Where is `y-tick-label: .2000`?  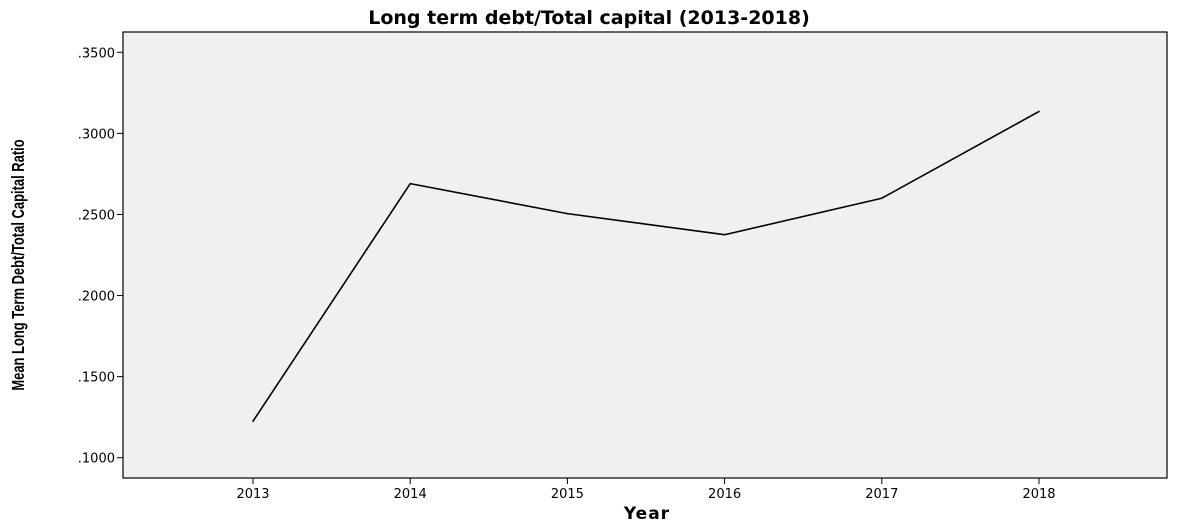
y-tick-label: .2000 is located at coordinates (96, 297).